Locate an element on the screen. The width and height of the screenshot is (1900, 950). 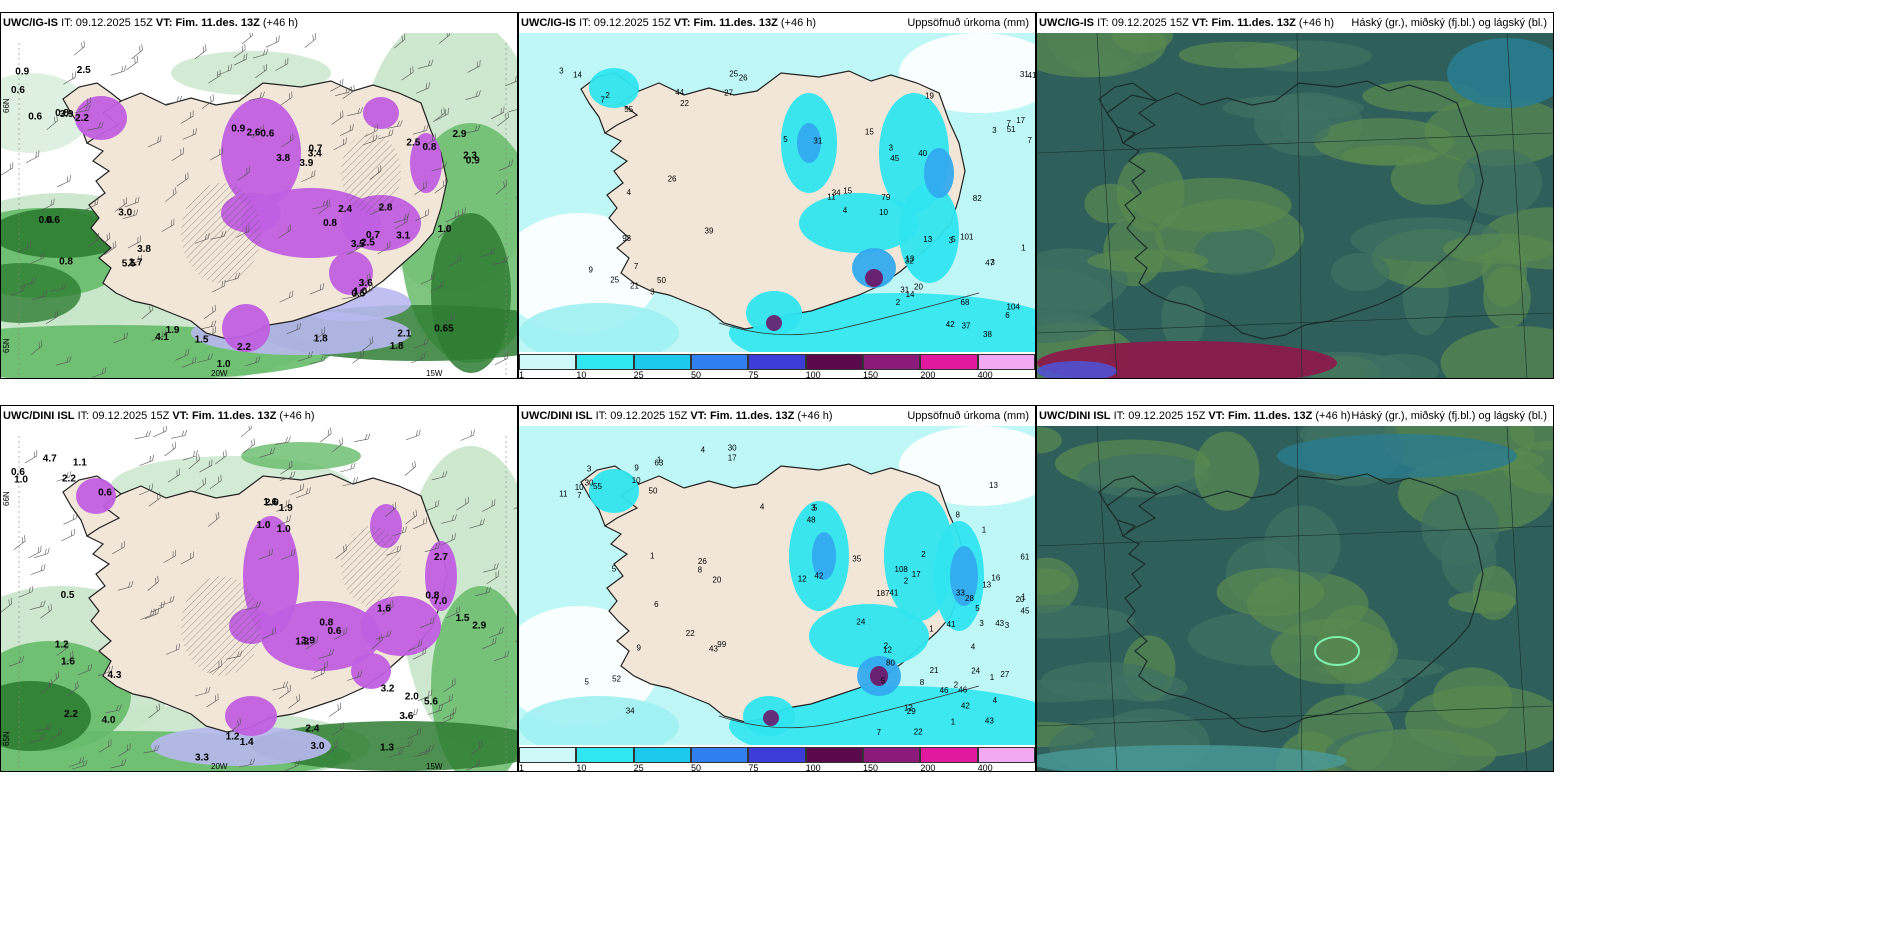
iceland-coast is located at coordinates (1295, 210).